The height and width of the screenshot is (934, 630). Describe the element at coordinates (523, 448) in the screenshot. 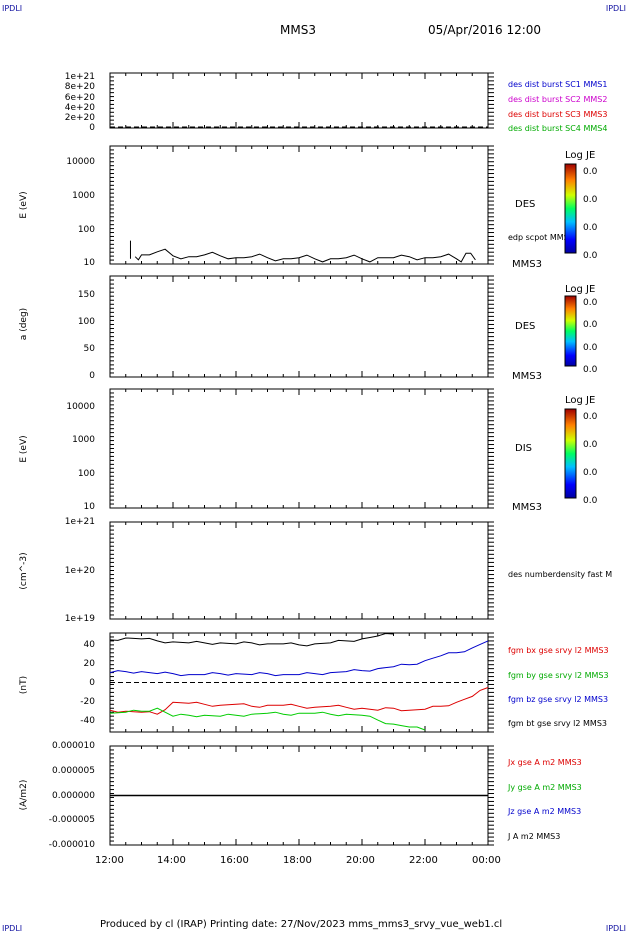

I see `p4-instrument: DIS` at that location.